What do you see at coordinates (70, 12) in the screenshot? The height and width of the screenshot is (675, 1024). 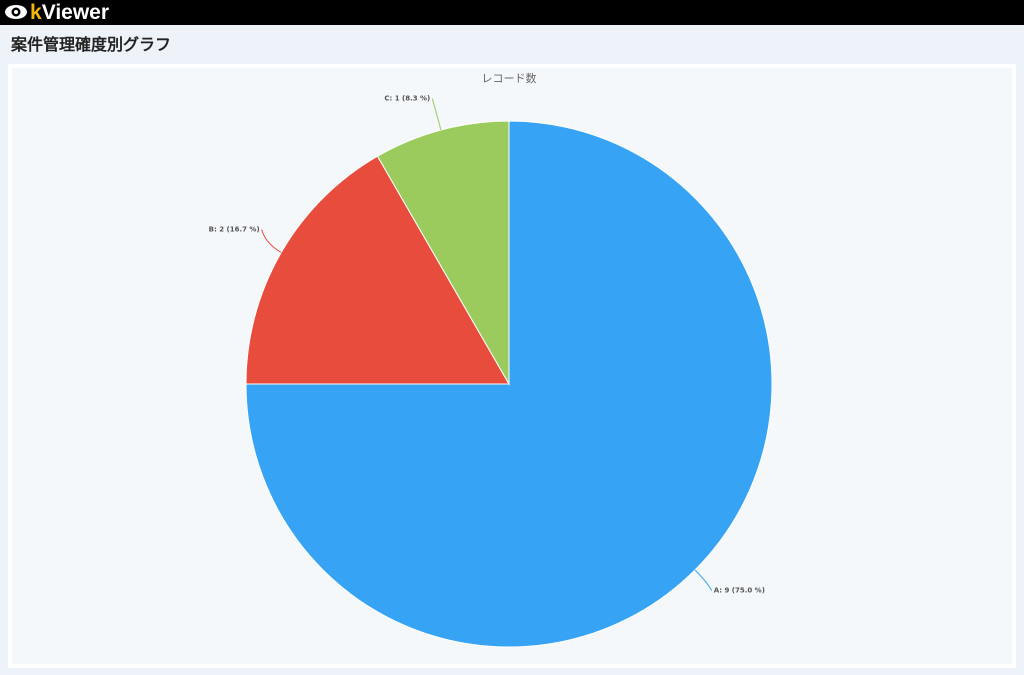 I see `logo: kViewer` at bounding box center [70, 12].